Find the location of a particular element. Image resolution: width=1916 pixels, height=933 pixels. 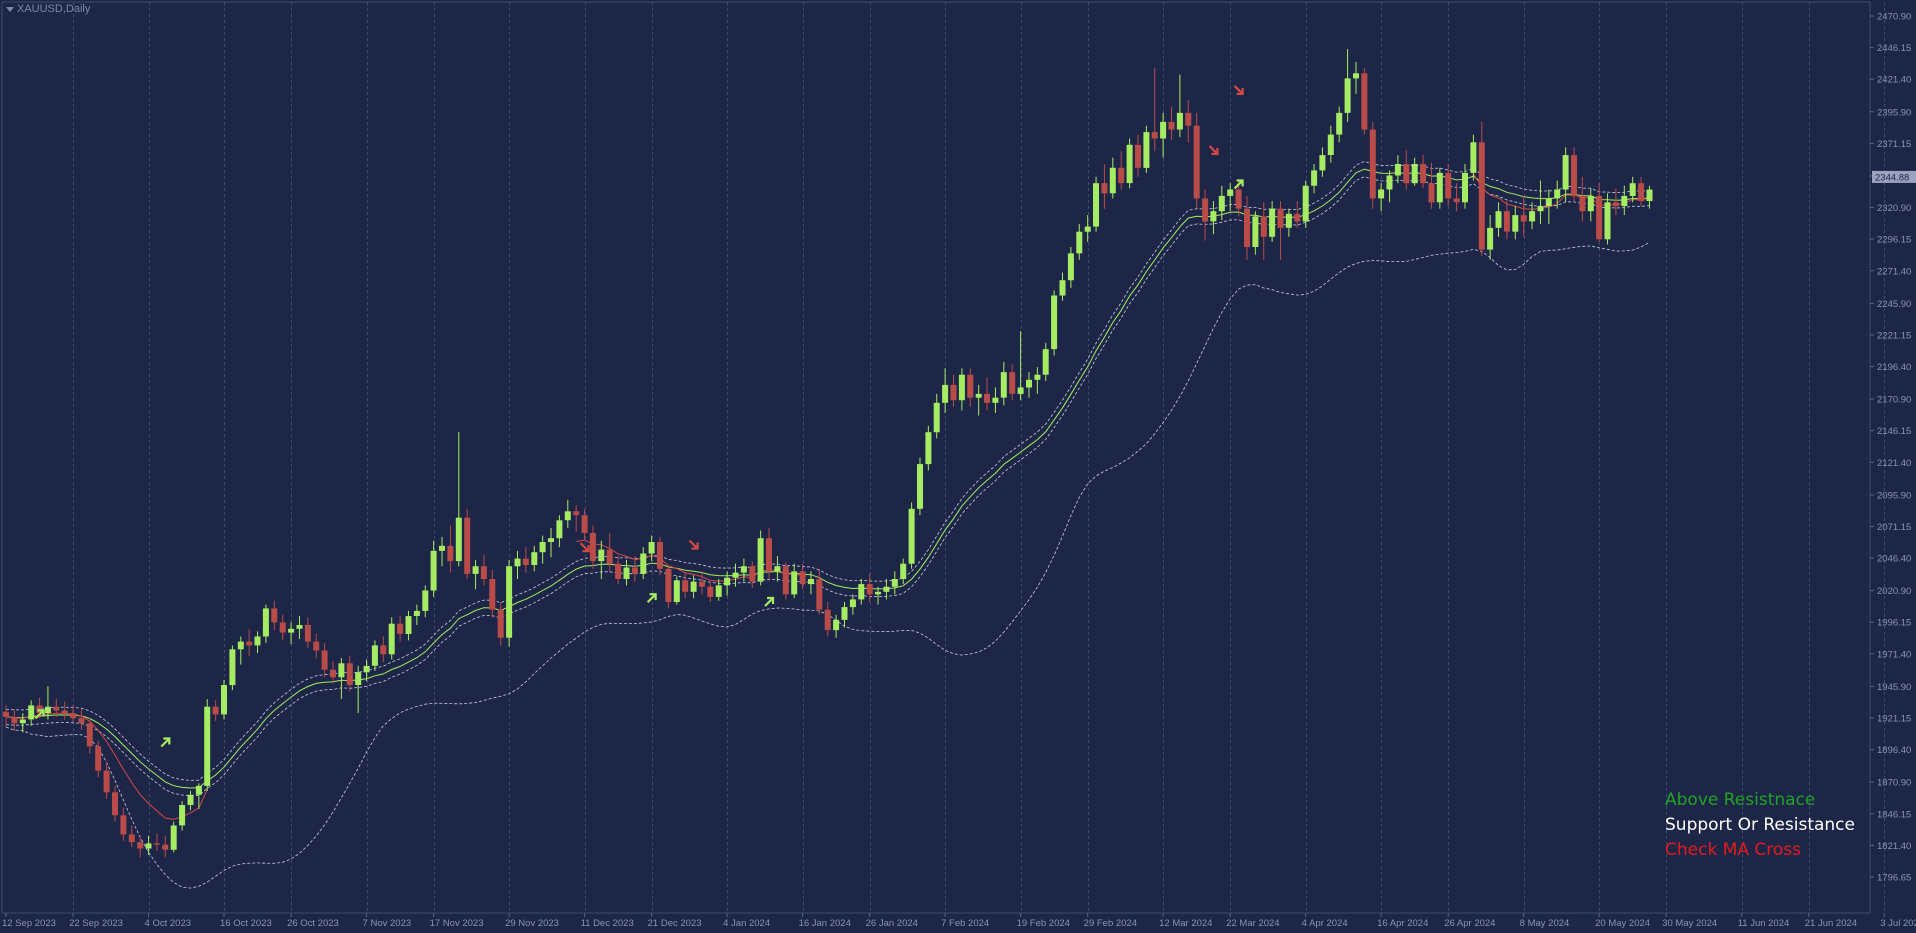

y-tick-label: 2121.40 is located at coordinates (1894, 463).